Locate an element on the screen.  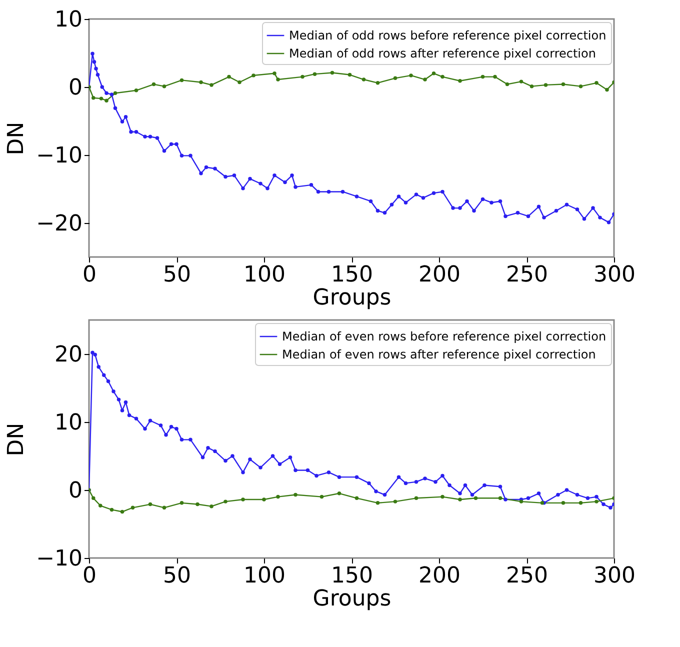
y-tick-label: 20 is located at coordinates (68, 355).